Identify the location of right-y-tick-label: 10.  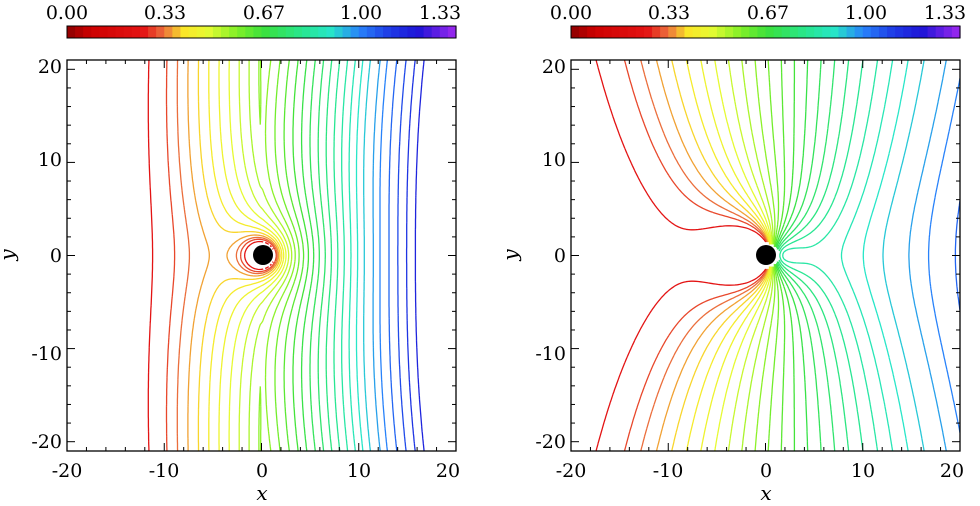
(554, 160).